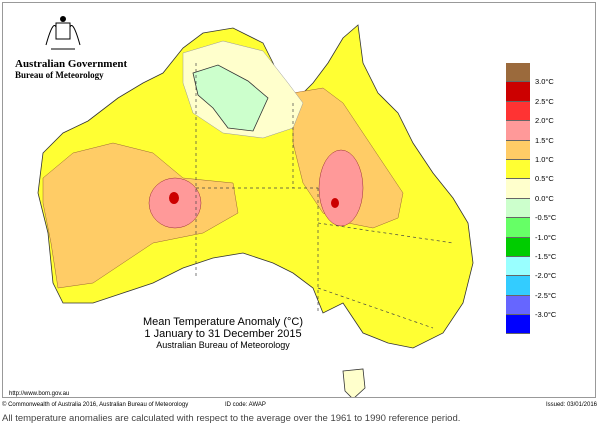  I want to click on map-period: 1 January to 31 December 2015, so click(223, 334).